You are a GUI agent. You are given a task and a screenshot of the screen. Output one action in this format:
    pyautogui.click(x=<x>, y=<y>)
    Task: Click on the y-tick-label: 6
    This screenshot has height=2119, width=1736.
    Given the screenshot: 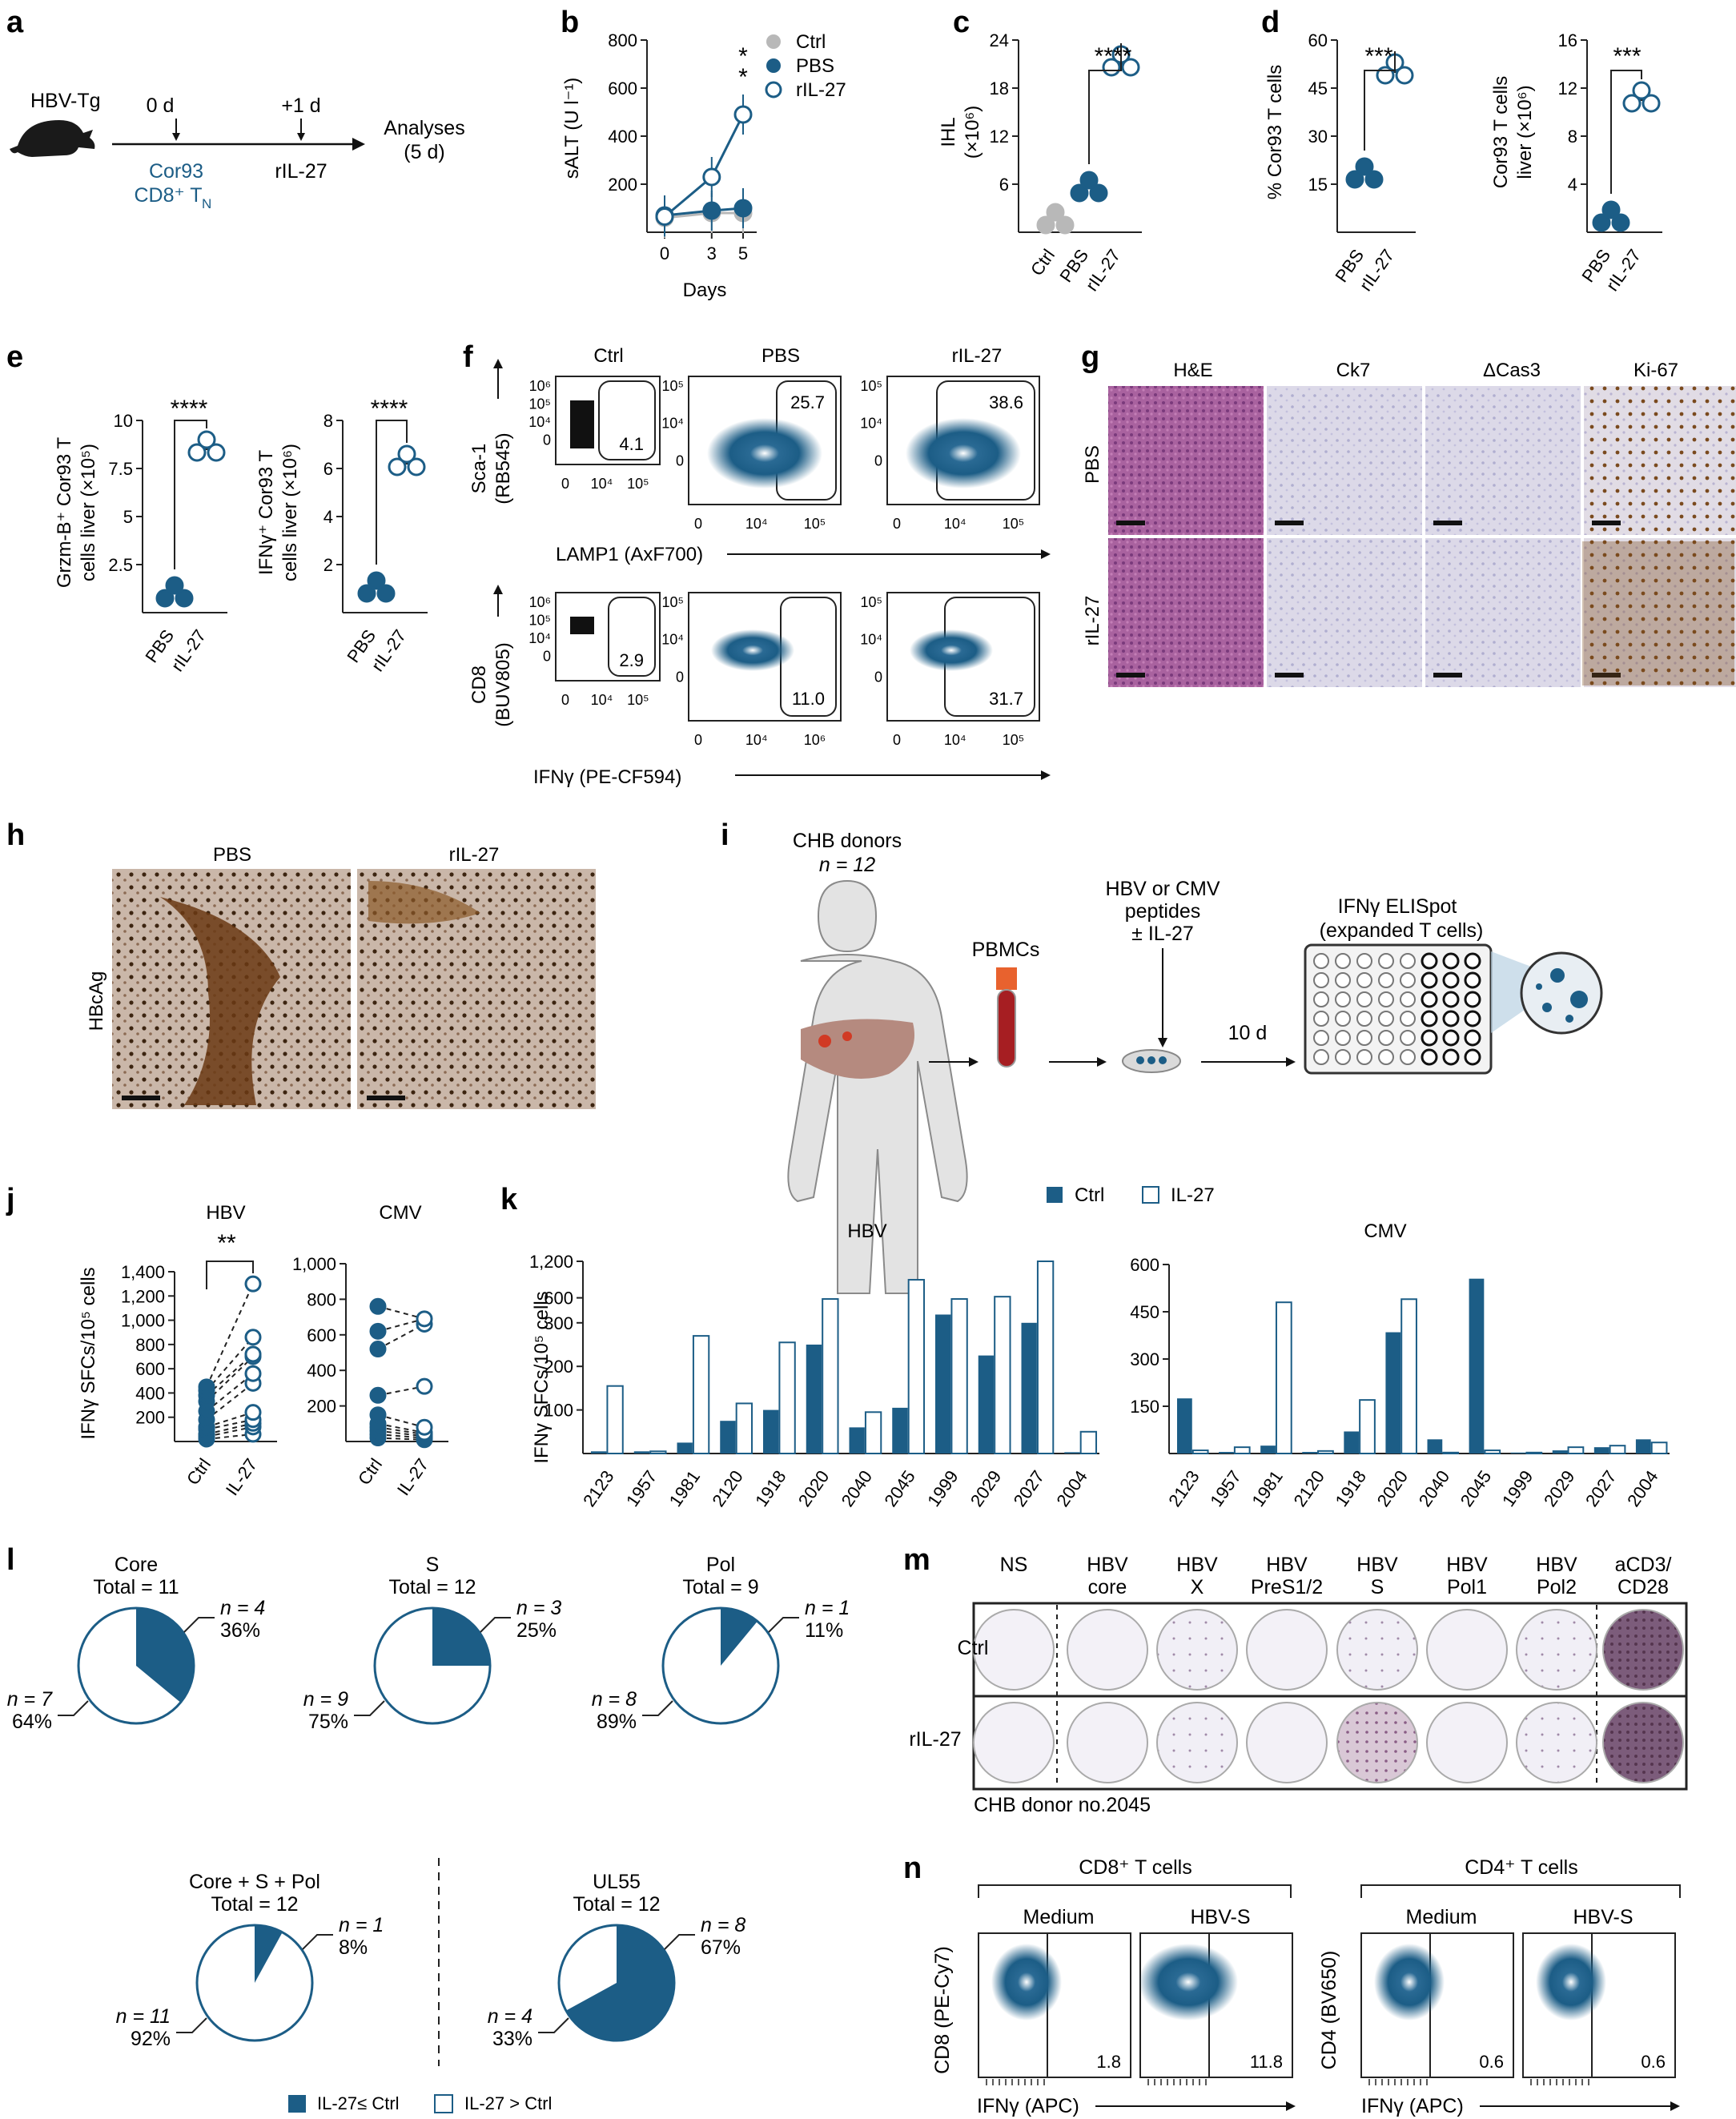 What is the action you would take?
    pyautogui.click(x=328, y=469)
    